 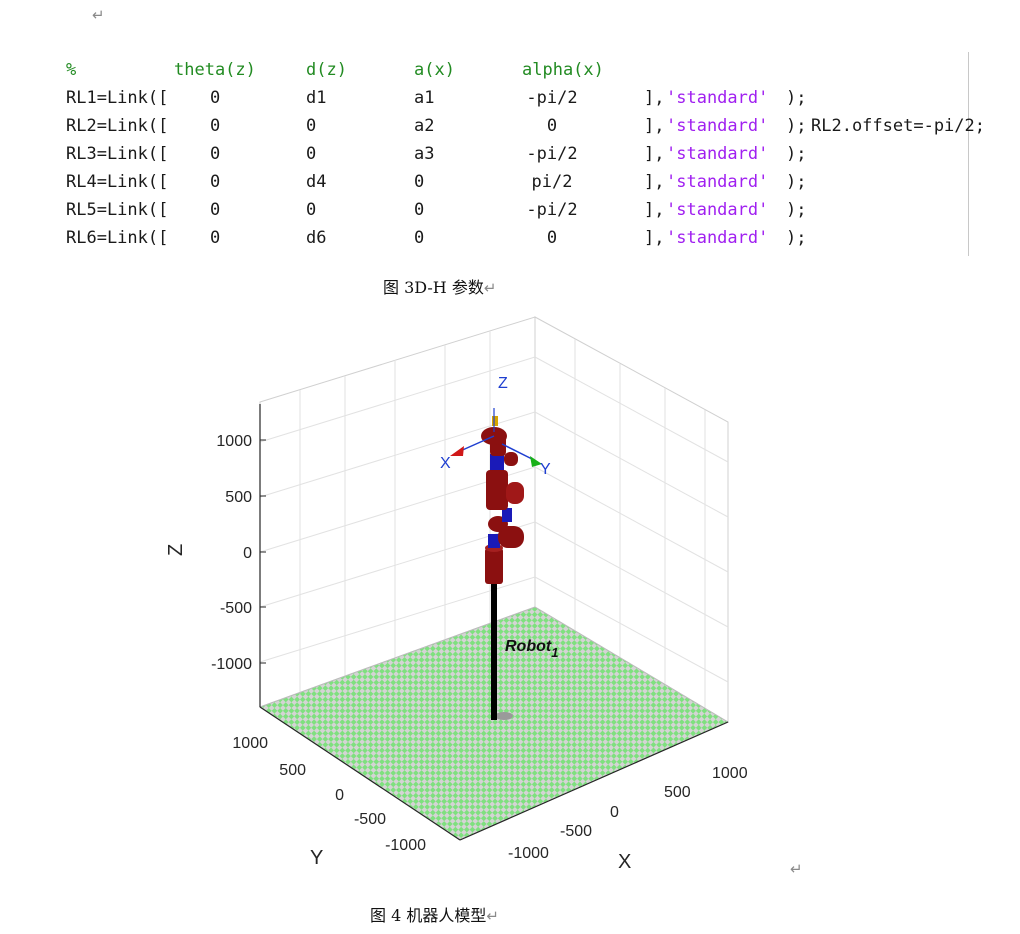 What do you see at coordinates (231, 664) in the screenshot?
I see `z-tick-label: -1000` at bounding box center [231, 664].